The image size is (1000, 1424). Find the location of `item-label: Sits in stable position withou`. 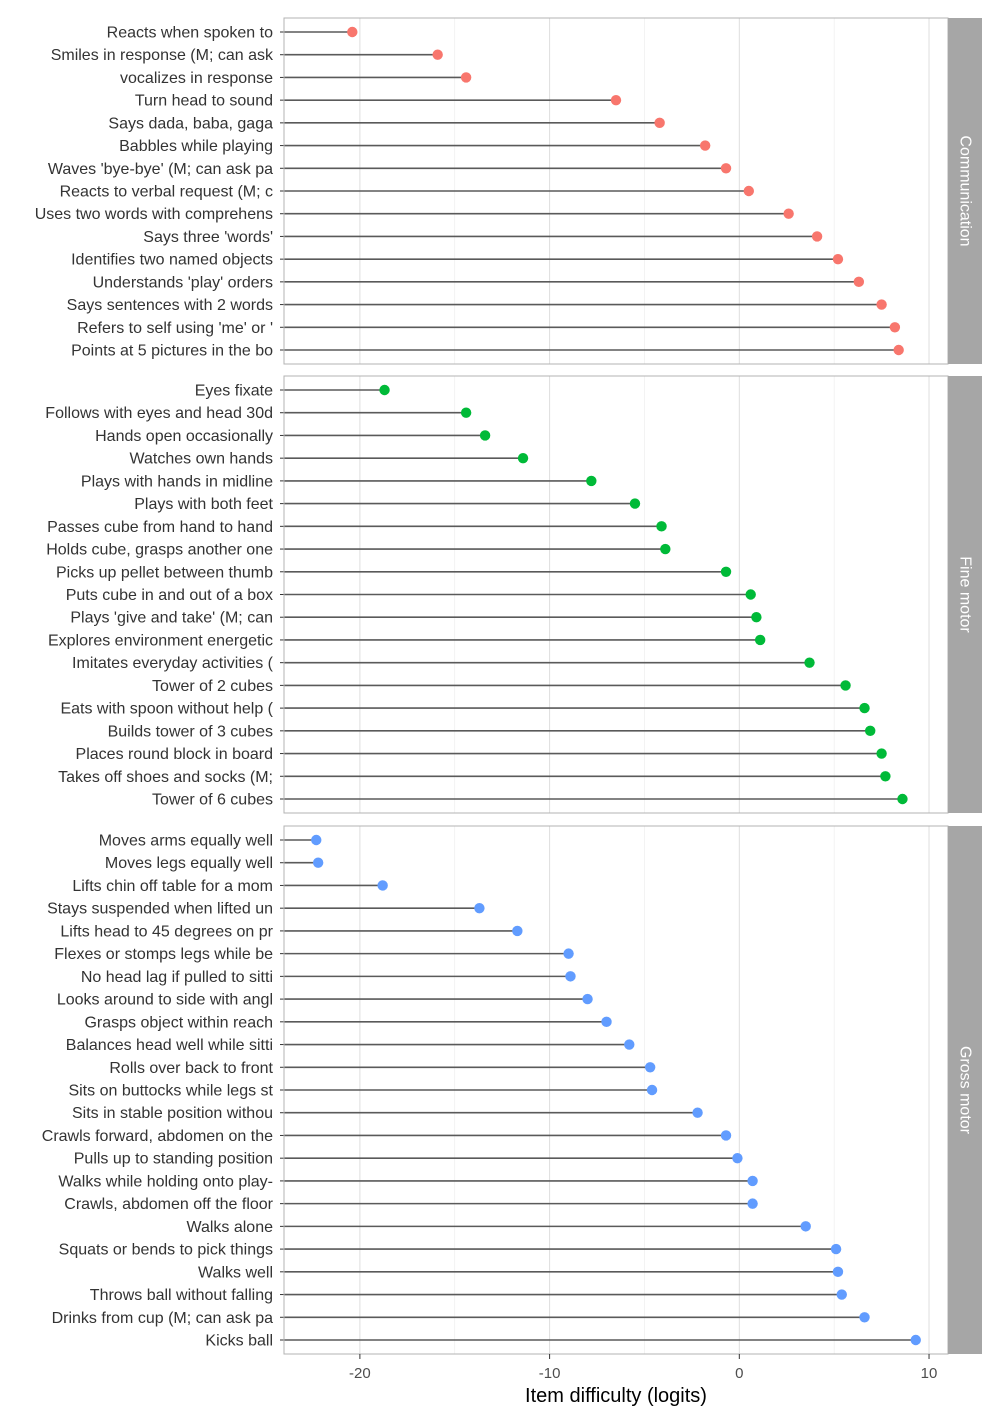

item-label: Sits in stable position withou is located at coordinates (172, 1113).